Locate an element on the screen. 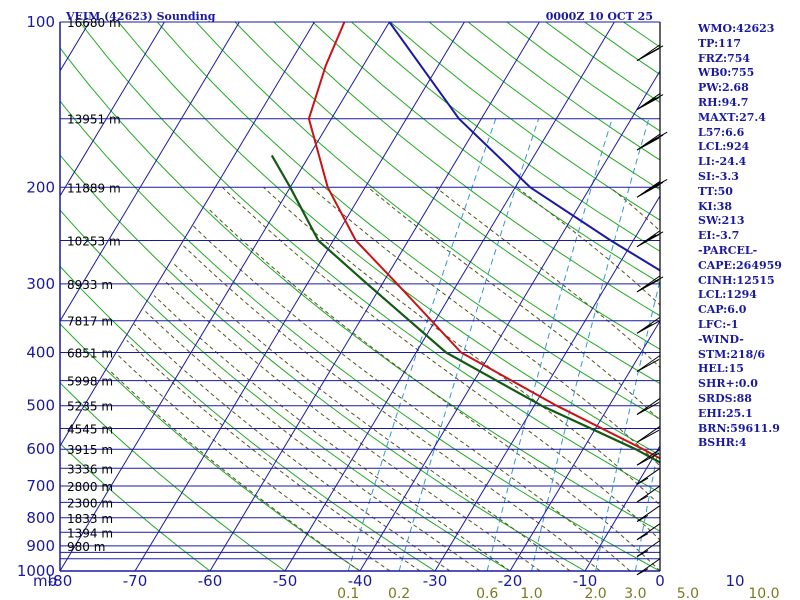 This screenshot has width=800, height=600. height-label: 16680 m is located at coordinates (94, 23).